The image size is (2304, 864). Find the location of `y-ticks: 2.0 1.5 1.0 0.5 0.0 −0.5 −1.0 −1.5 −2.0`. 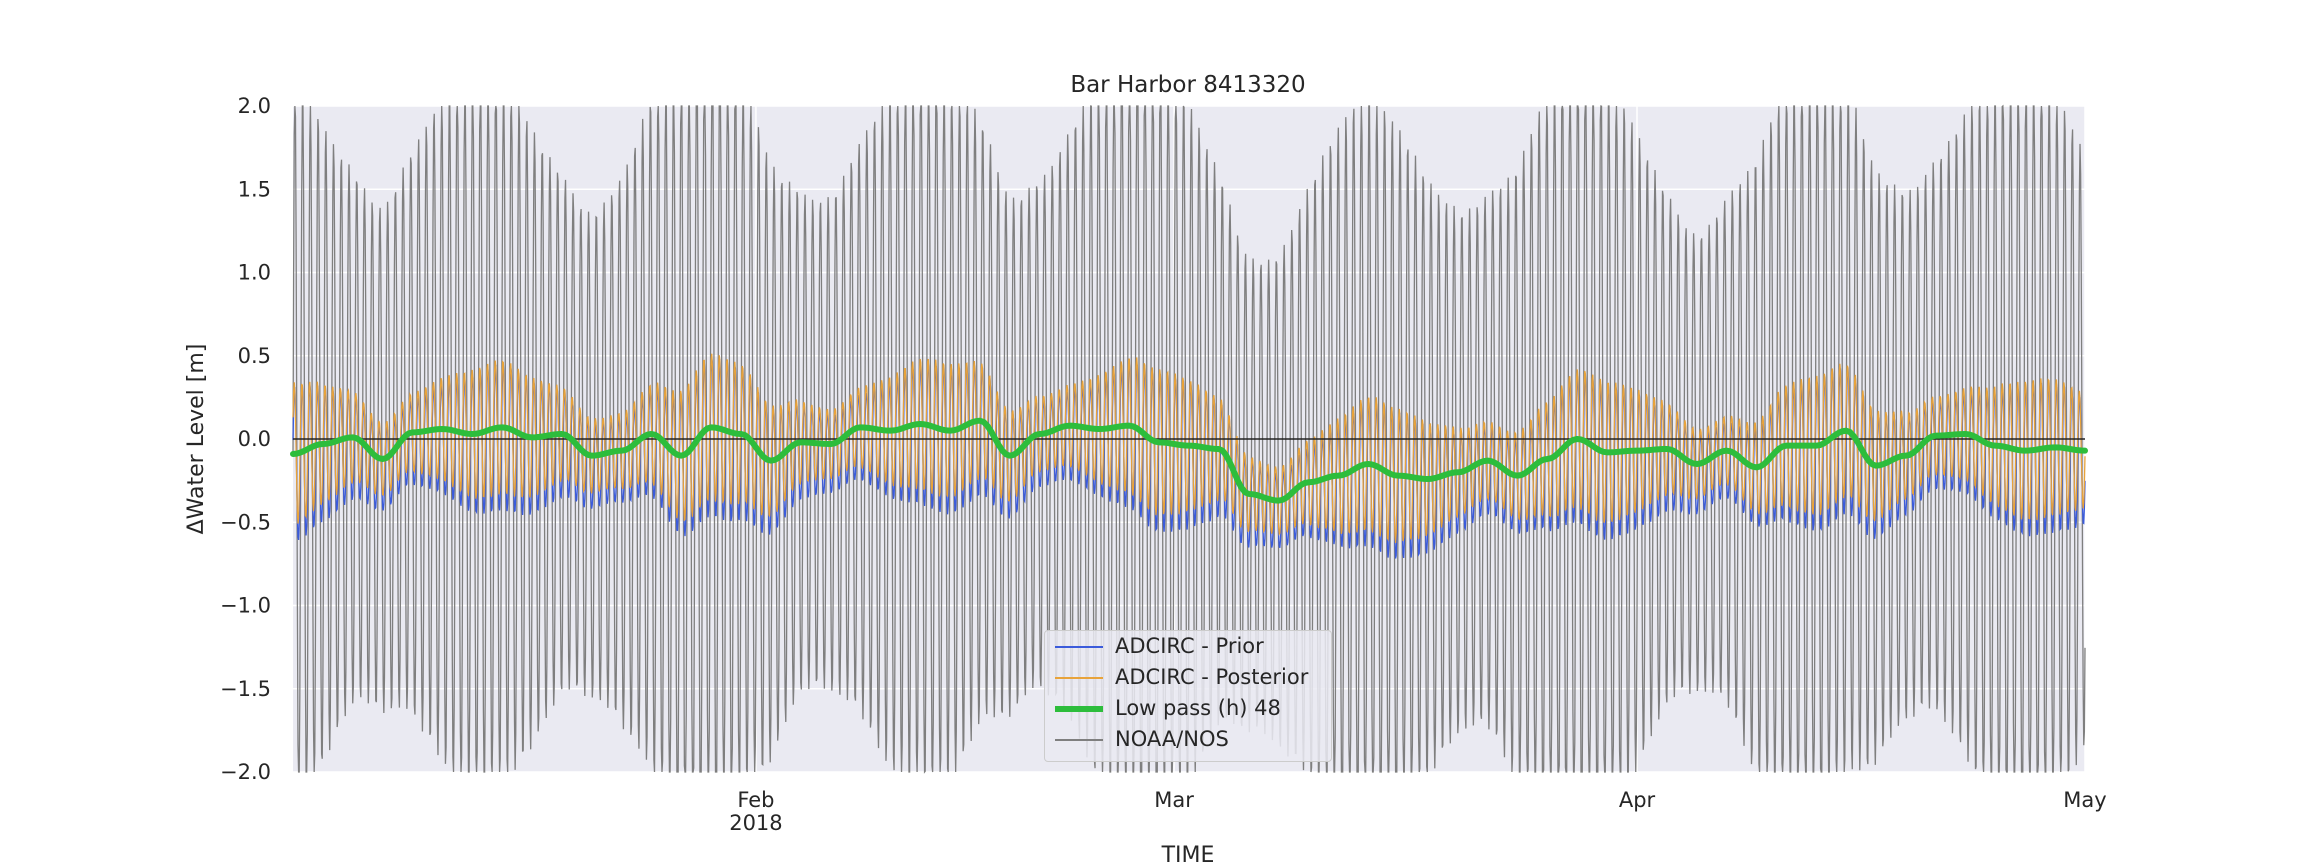

y-ticks: 2.0 1.5 1.0 0.5 0.0 −0.5 −1.0 −1.5 −2.0 is located at coordinates (245, 439).